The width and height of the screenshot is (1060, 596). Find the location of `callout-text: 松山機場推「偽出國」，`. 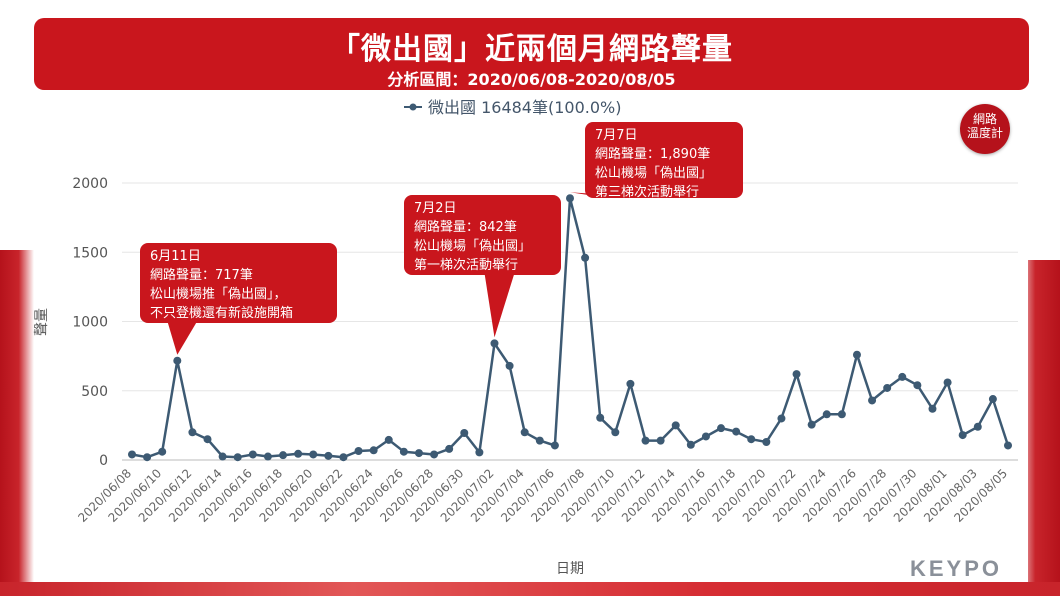

callout-text: 松山機場推「偽出國」， is located at coordinates (218, 294).